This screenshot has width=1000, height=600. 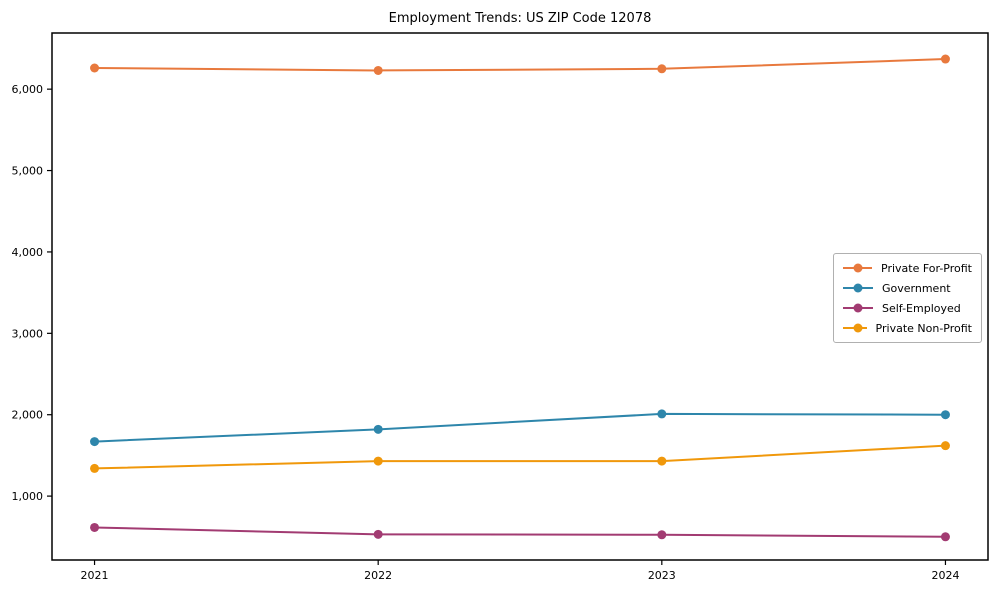 I want to click on legend-label: Government, so click(x=916, y=288).